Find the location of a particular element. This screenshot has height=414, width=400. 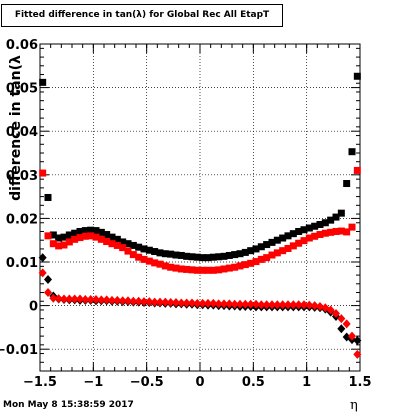

x-tick-label: 1 is located at coordinates (306, 382).